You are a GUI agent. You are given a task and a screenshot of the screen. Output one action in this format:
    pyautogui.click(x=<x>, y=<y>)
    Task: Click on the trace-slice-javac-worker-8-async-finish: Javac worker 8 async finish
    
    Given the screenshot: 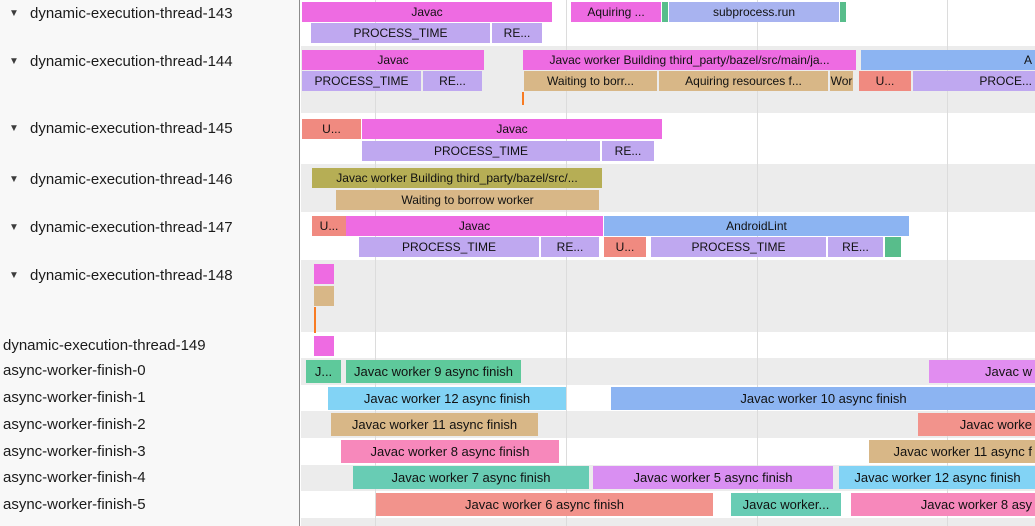 What is the action you would take?
    pyautogui.click(x=450, y=451)
    